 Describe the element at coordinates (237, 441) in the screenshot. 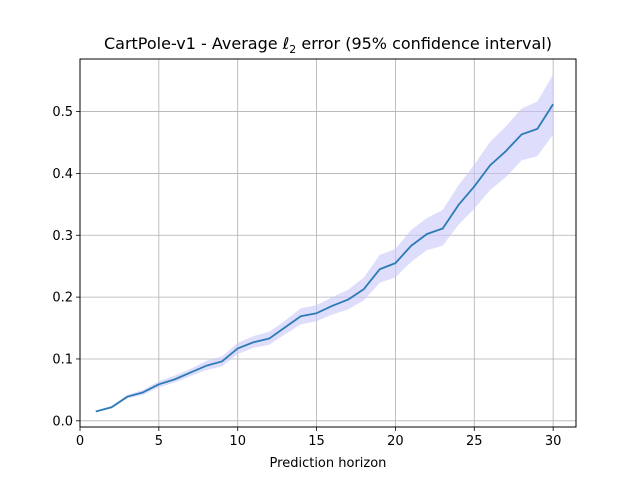

I see `x-tick-label: 10` at that location.